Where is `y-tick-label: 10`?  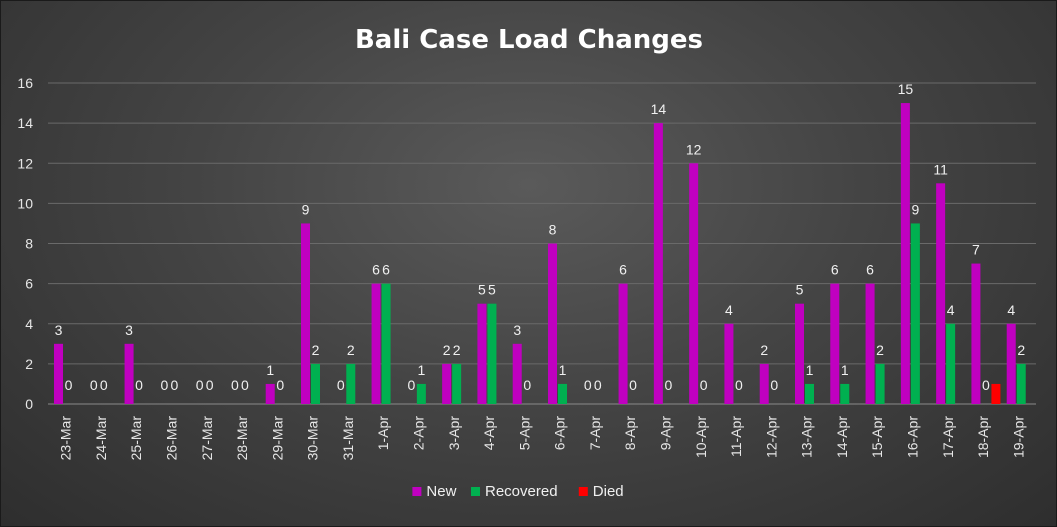 y-tick-label: 10 is located at coordinates (25, 203).